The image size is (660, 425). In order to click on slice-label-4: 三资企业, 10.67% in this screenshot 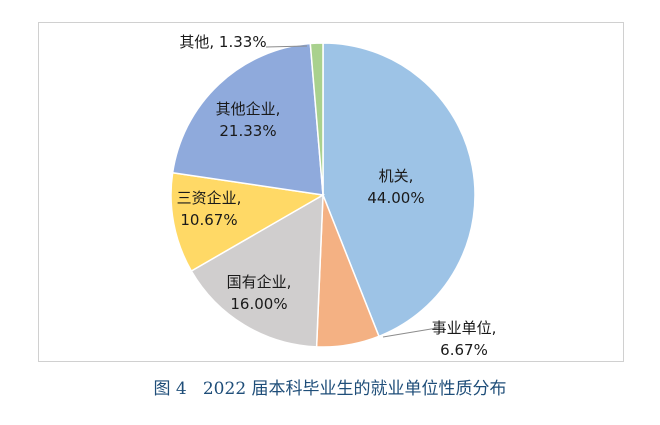, I will do `click(209, 209)`.